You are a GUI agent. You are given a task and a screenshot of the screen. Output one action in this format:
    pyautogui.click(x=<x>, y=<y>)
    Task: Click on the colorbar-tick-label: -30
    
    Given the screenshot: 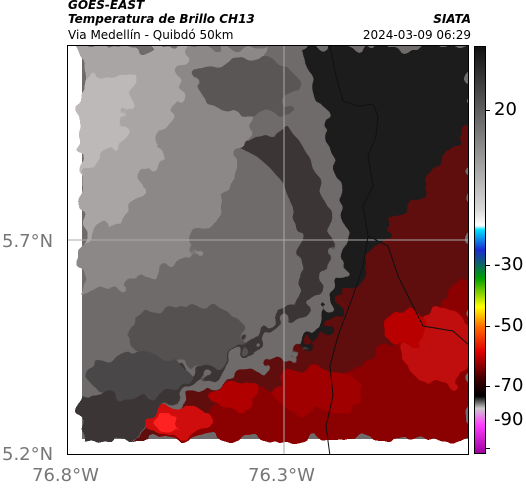 What is the action you would take?
    pyautogui.click(x=509, y=264)
    